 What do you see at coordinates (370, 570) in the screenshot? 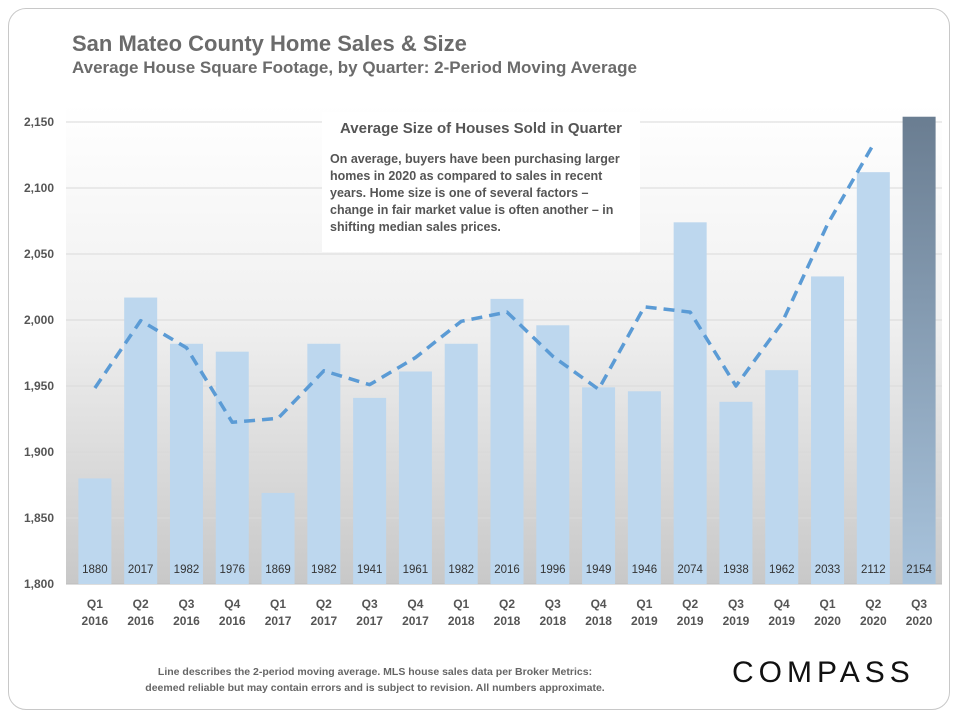
I see `bar-value-label: 1941` at bounding box center [370, 570].